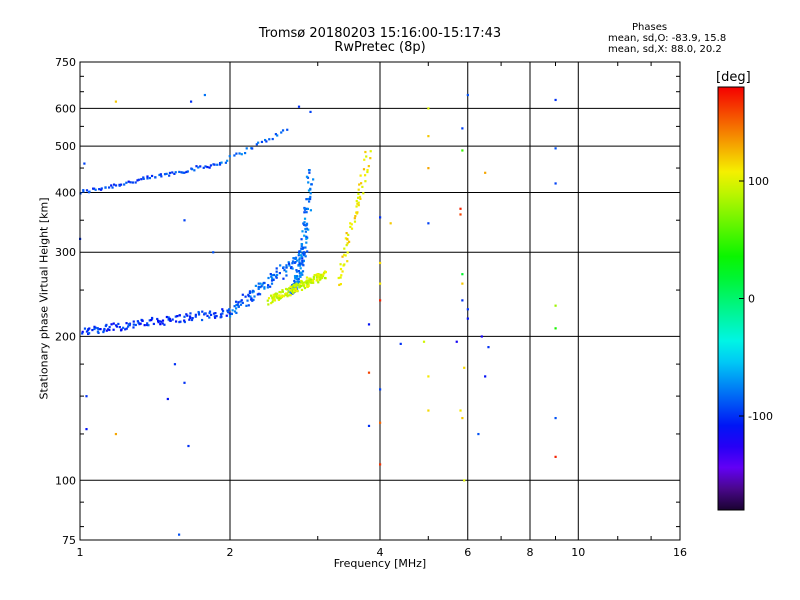 Image resolution: width=800 pixels, height=600 pixels. I want to click on x-tick-label: 2, so click(230, 552).